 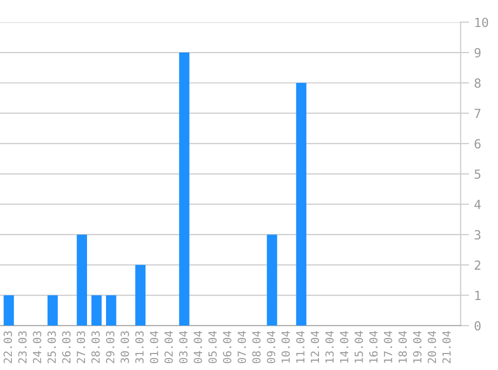 What do you see at coordinates (110, 347) in the screenshot?
I see `x-tick-label: 29.03` at bounding box center [110, 347].